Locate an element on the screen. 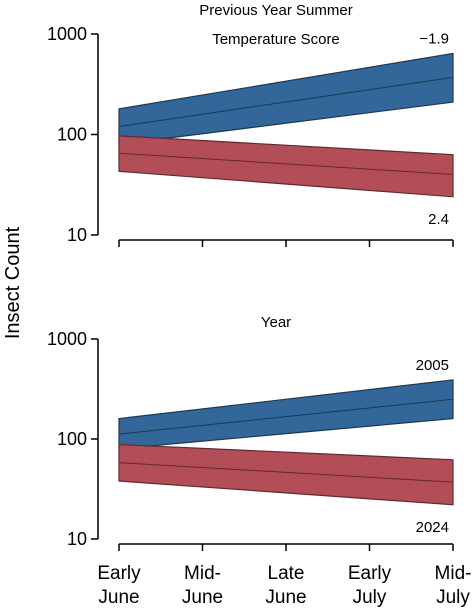  series-label-−1.9: −1.9 is located at coordinates (434, 38).